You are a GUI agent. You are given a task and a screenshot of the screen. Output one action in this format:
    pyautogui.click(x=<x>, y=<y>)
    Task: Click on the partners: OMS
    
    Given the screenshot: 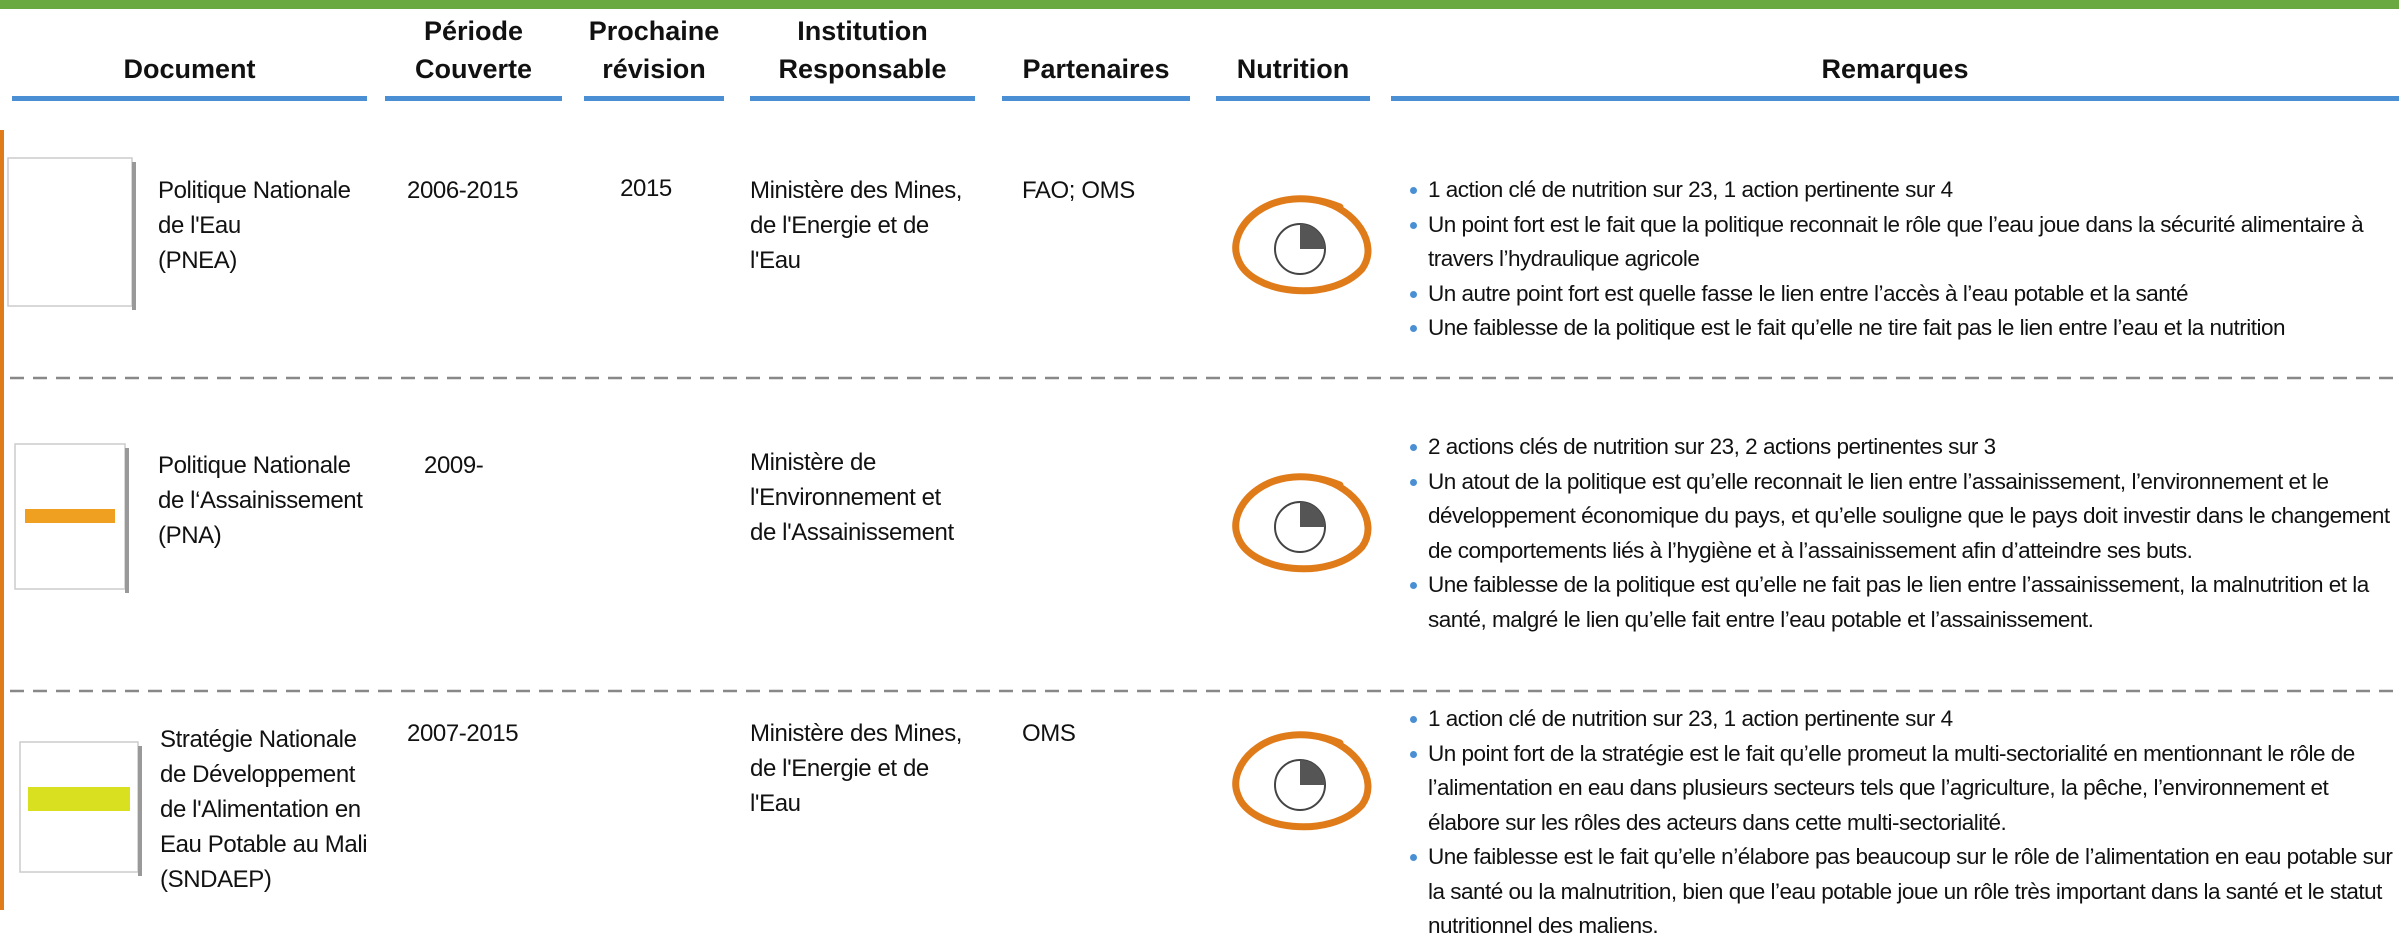 What is the action you would take?
    pyautogui.click(x=1049, y=733)
    